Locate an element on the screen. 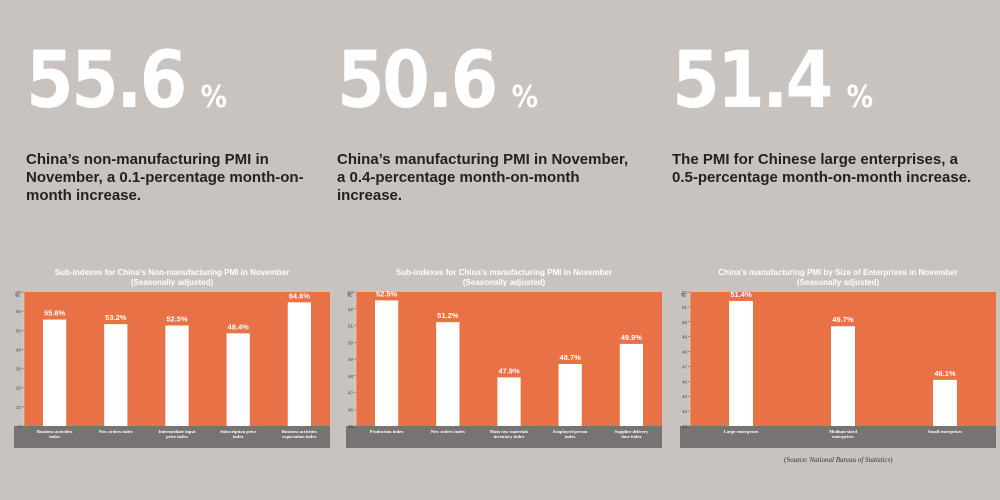 The image size is (1000, 500). y-tick-label: 49 is located at coordinates (351, 359).